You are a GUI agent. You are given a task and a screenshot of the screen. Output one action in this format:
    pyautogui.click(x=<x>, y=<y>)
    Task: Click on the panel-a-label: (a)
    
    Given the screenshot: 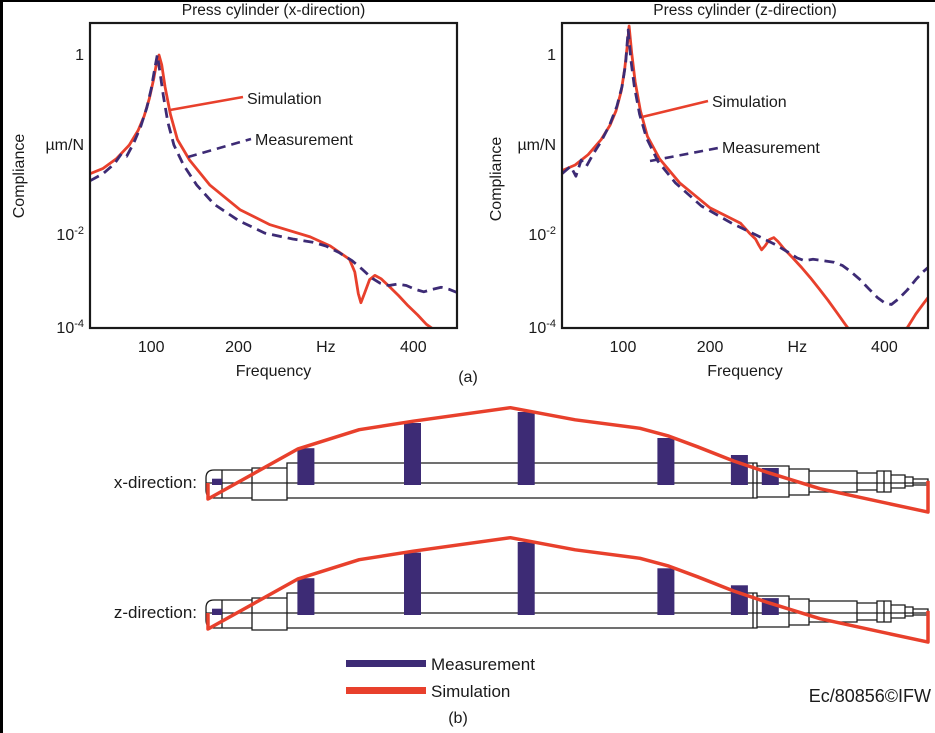 What is the action you would take?
    pyautogui.click(x=468, y=377)
    